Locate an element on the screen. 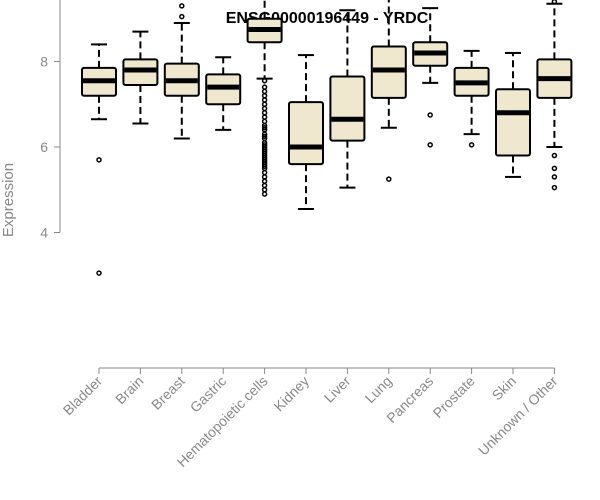 This screenshot has height=500, width=600. x-tick-label: Breast is located at coordinates (168, 393).